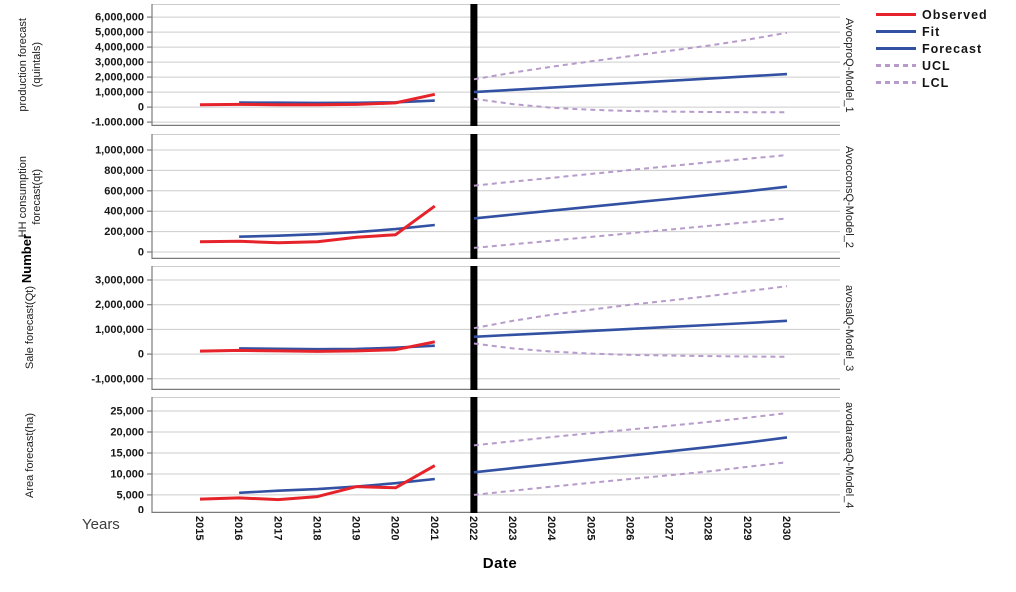  Describe the element at coordinates (199, 528) in the screenshot. I see `year-tick-label: 2015` at that location.